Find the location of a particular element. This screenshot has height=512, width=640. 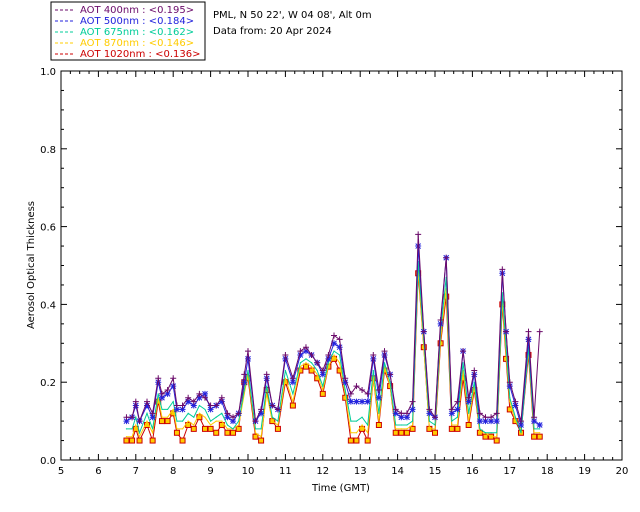

y-tick-label: 0.0 is located at coordinates (48, 461).